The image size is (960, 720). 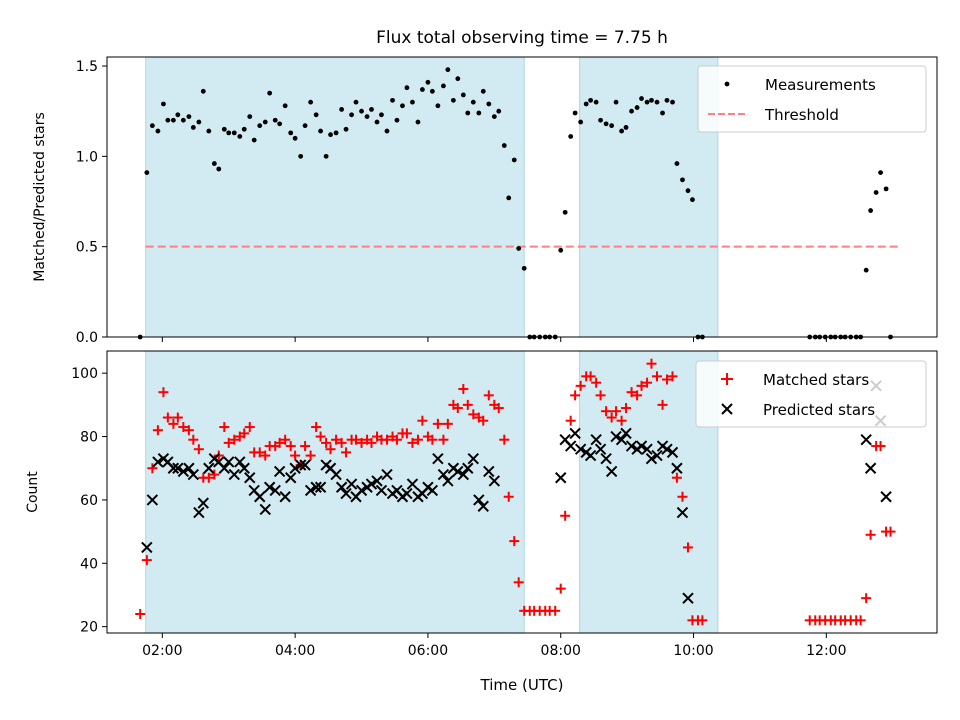 I want to click on count-y-tick-label: 80, so click(x=89, y=438).